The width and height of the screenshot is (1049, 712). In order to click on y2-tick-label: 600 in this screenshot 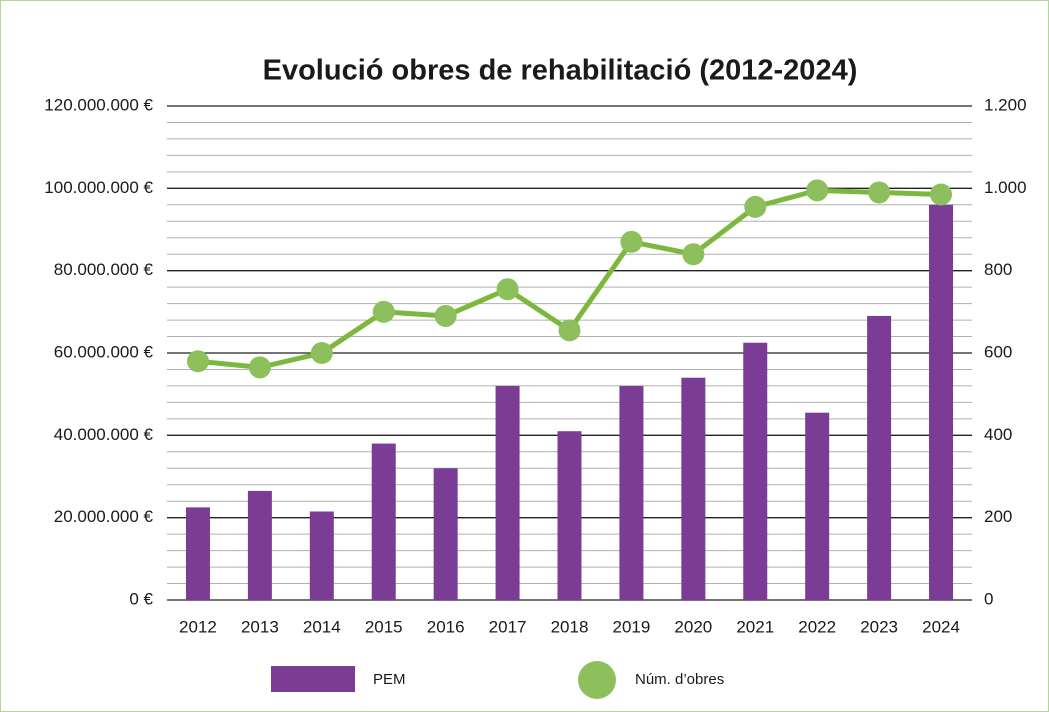, I will do `click(998, 351)`.